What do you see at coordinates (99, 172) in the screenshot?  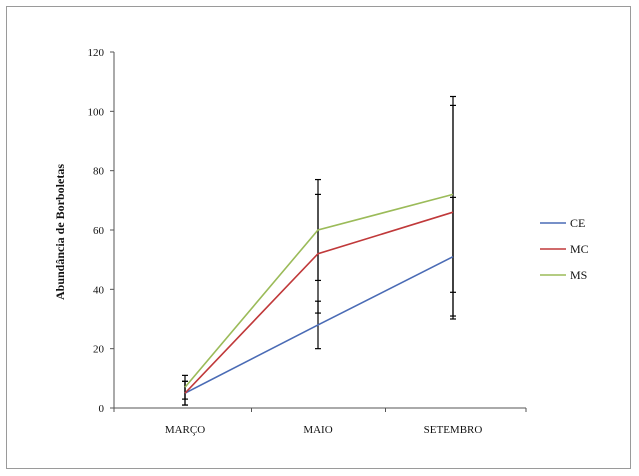 I see `y-tick-label: 80` at bounding box center [99, 172].